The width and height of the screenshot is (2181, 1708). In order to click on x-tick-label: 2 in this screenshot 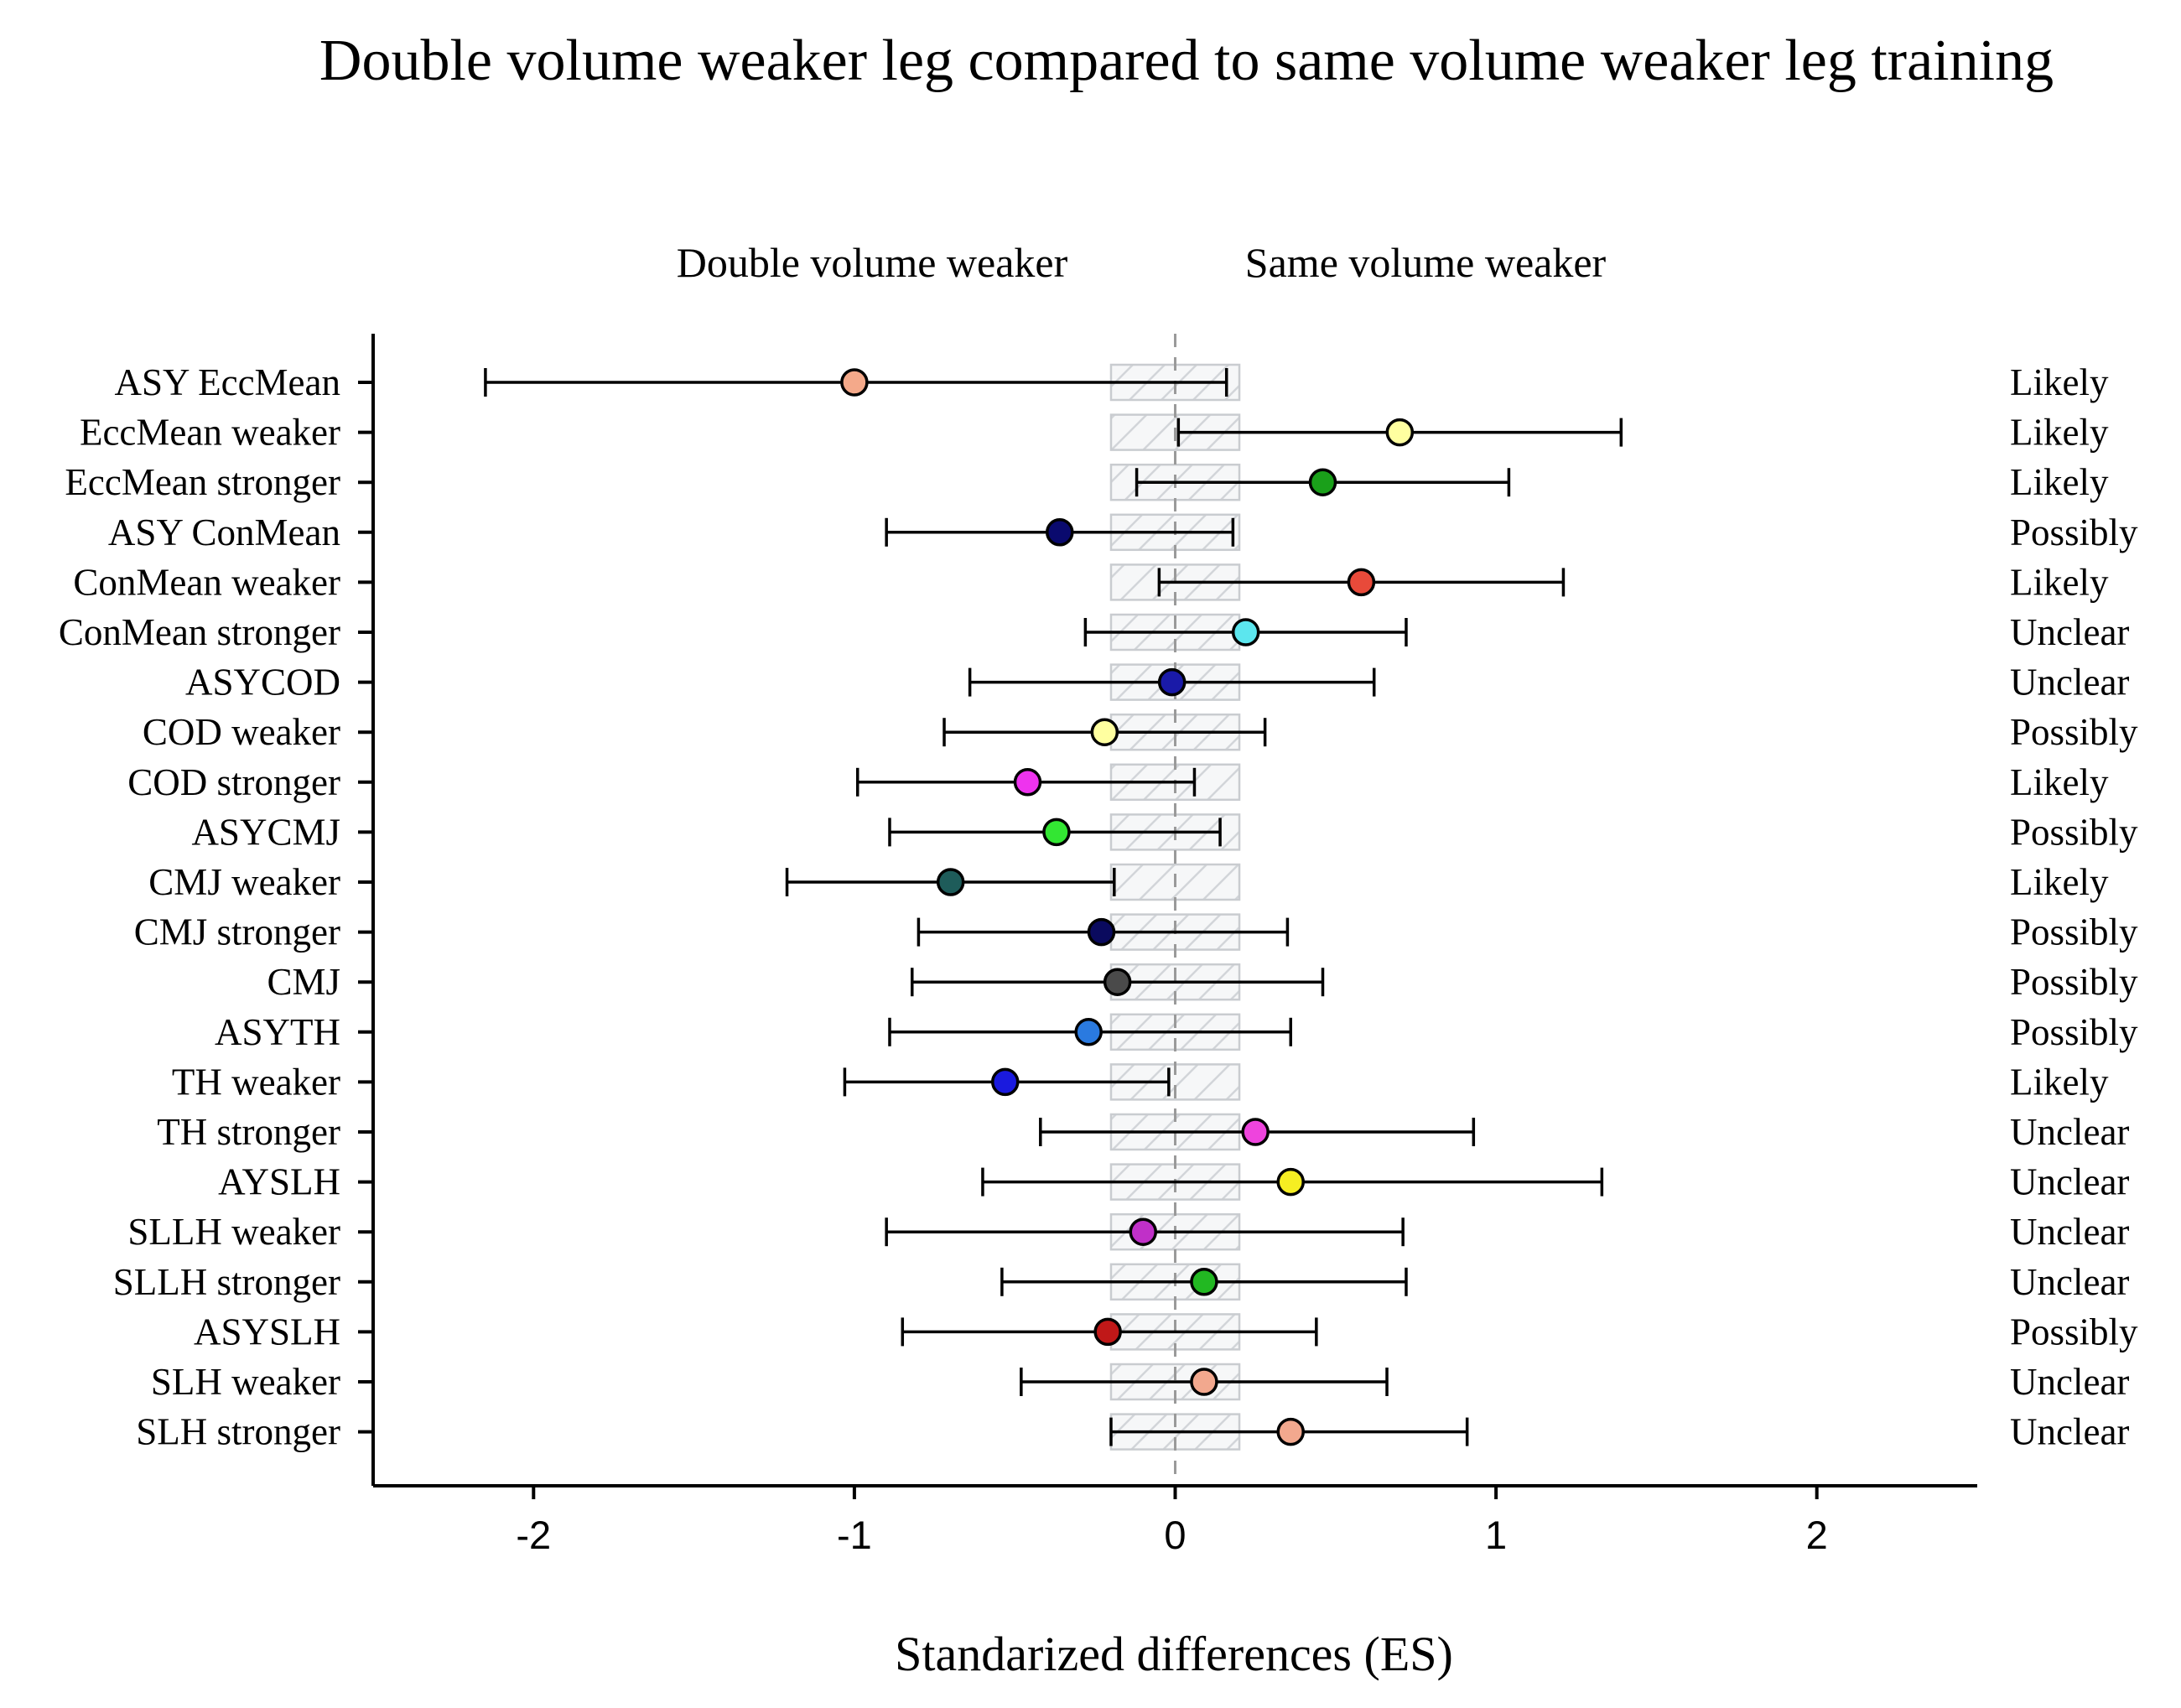, I will do `click(1817, 1535)`.